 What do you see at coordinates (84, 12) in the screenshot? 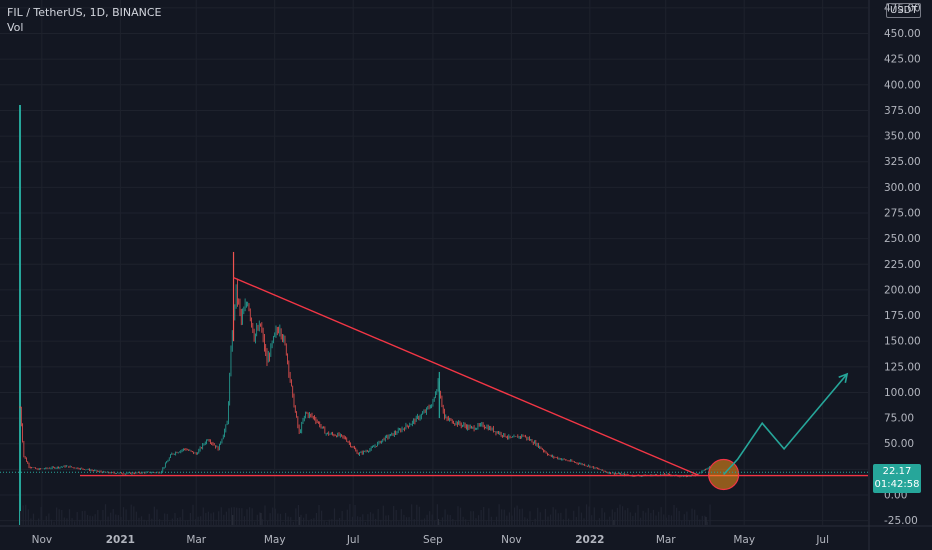
I see `symbol-title: FIL / TetherUS, 1D, BINANCE` at bounding box center [84, 12].